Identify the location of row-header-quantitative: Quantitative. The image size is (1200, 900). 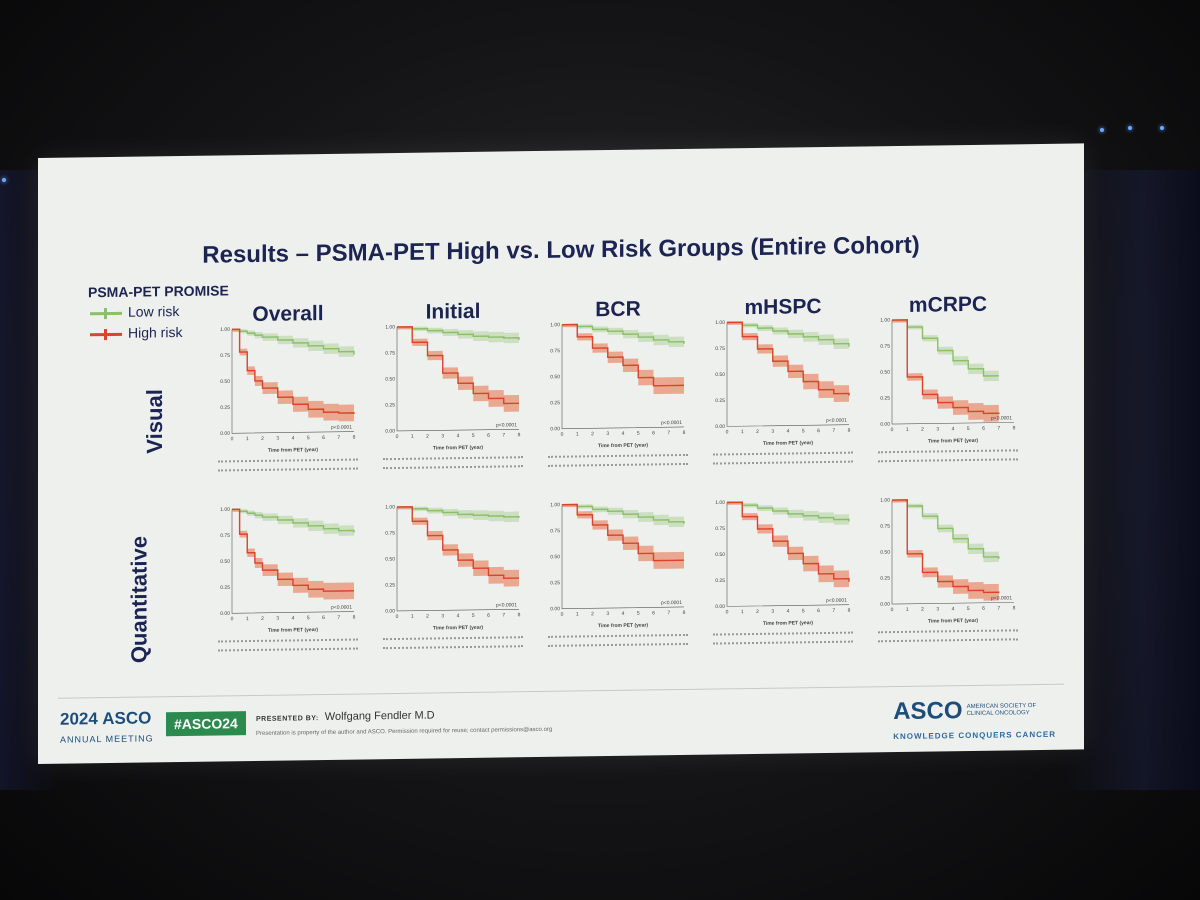
(139, 599).